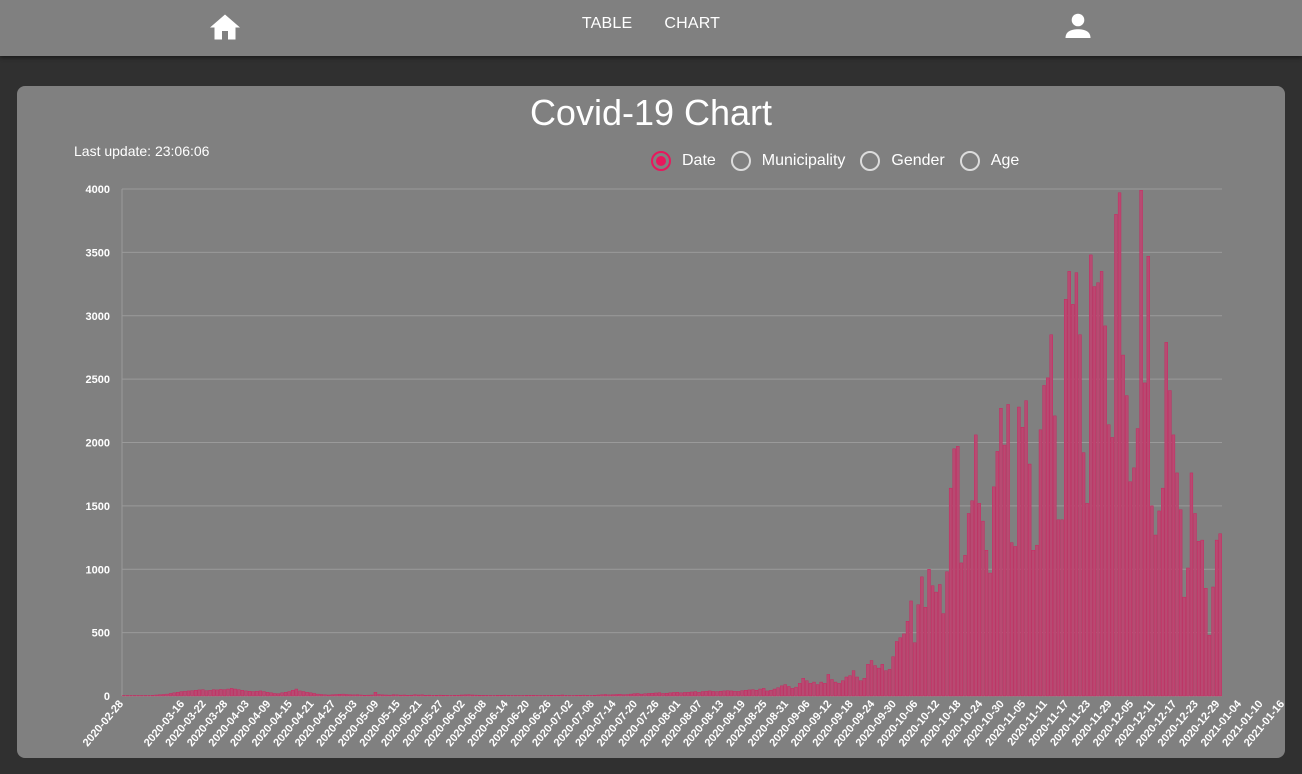 The image size is (1302, 774). I want to click on radio-age: Age, so click(989, 161).